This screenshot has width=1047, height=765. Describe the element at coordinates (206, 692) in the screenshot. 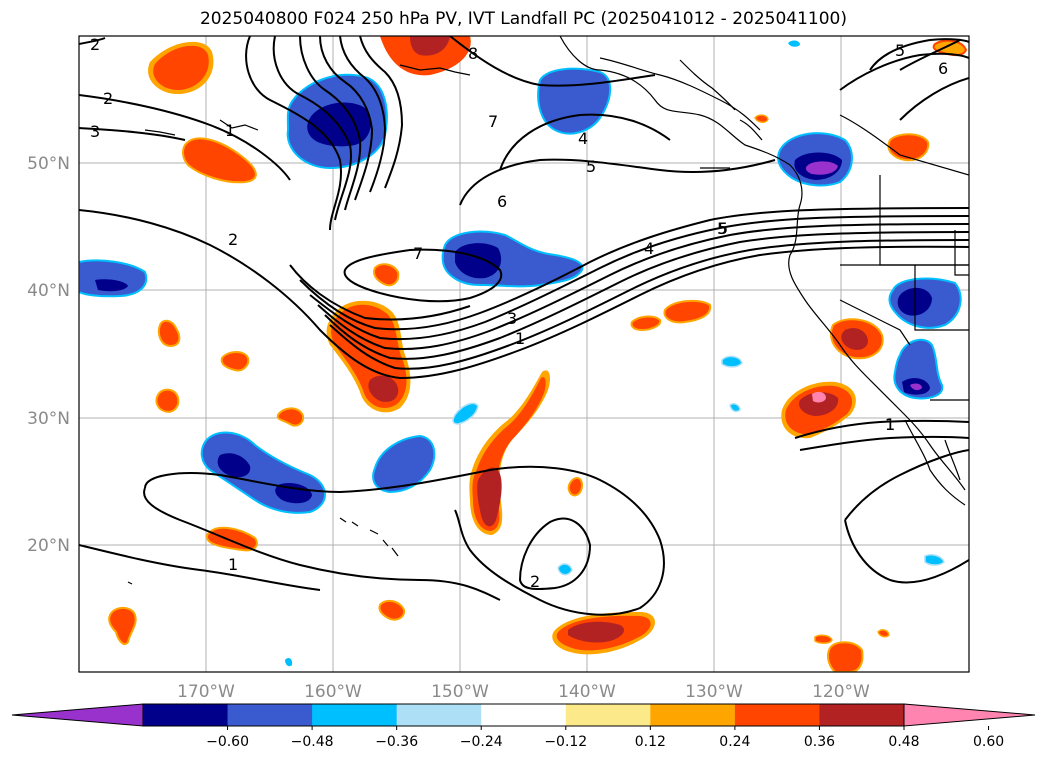

I see `lon-label: 170°W` at that location.